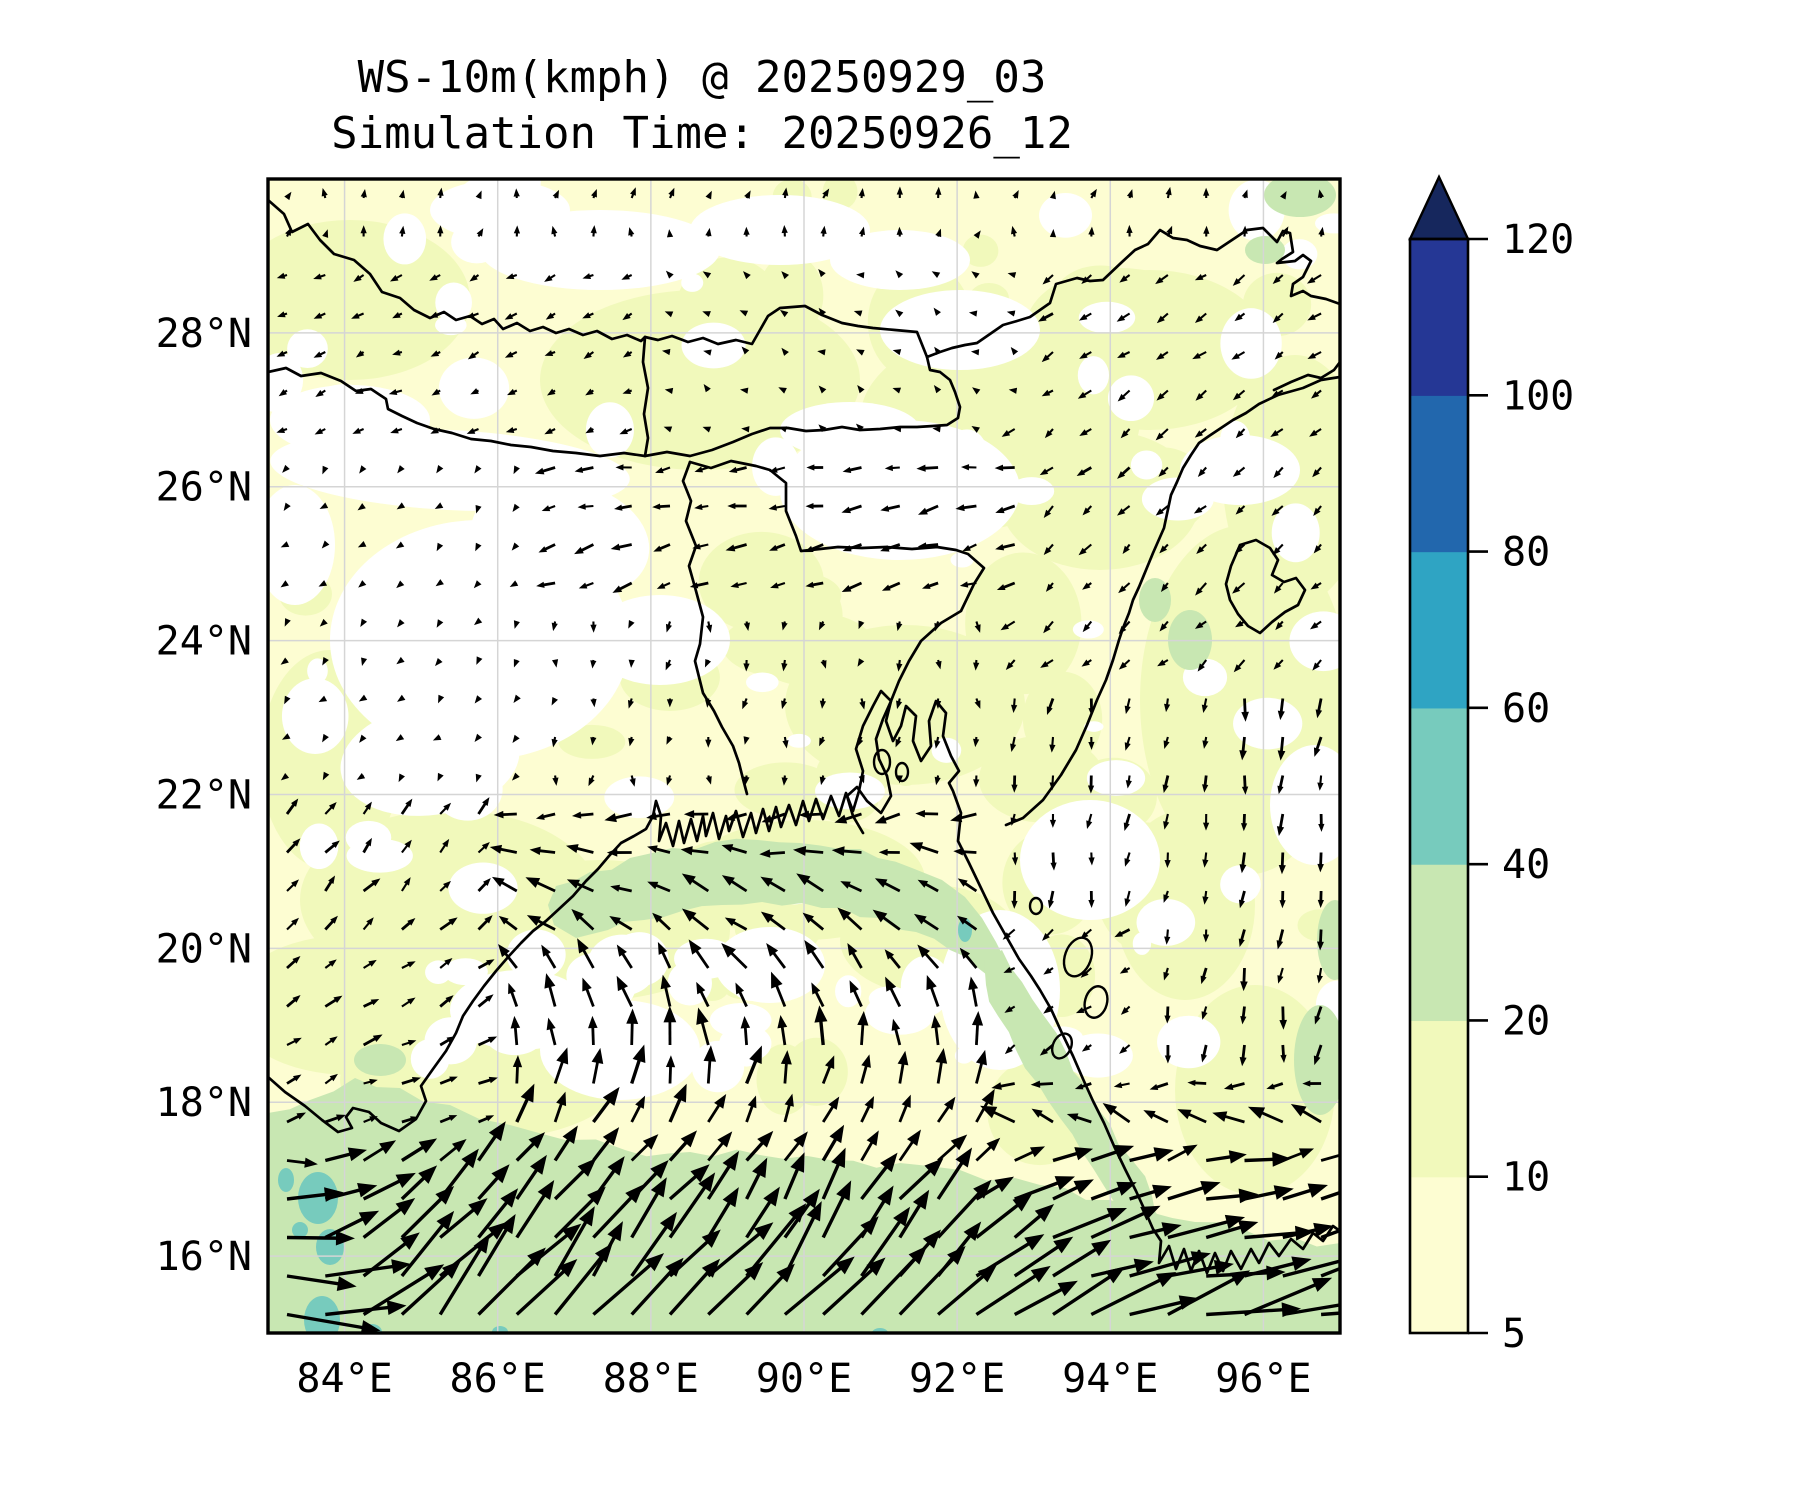 The width and height of the screenshot is (1800, 1500). Describe the element at coordinates (1439, 317) in the screenshot. I see `colorbar-band` at that location.